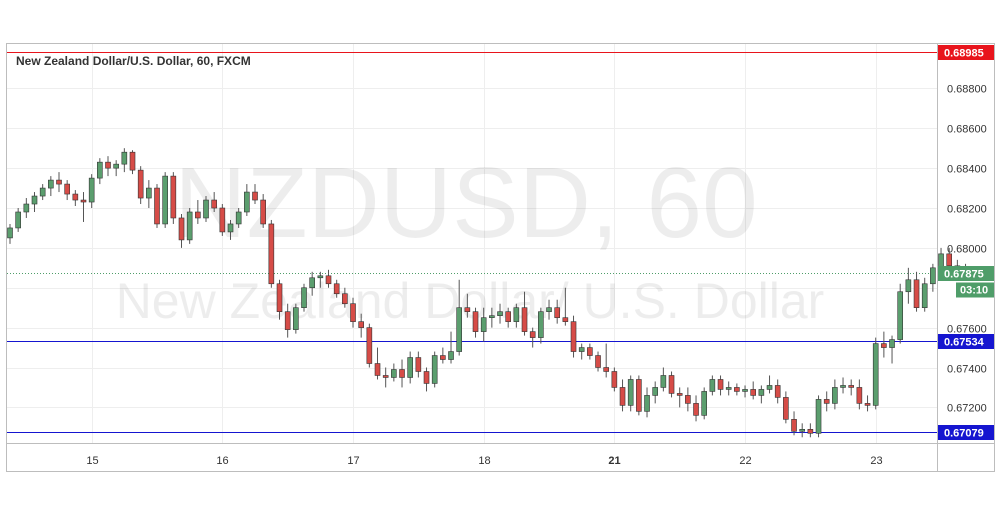  I want to click on last-price-label: 0.67875, so click(964, 275).